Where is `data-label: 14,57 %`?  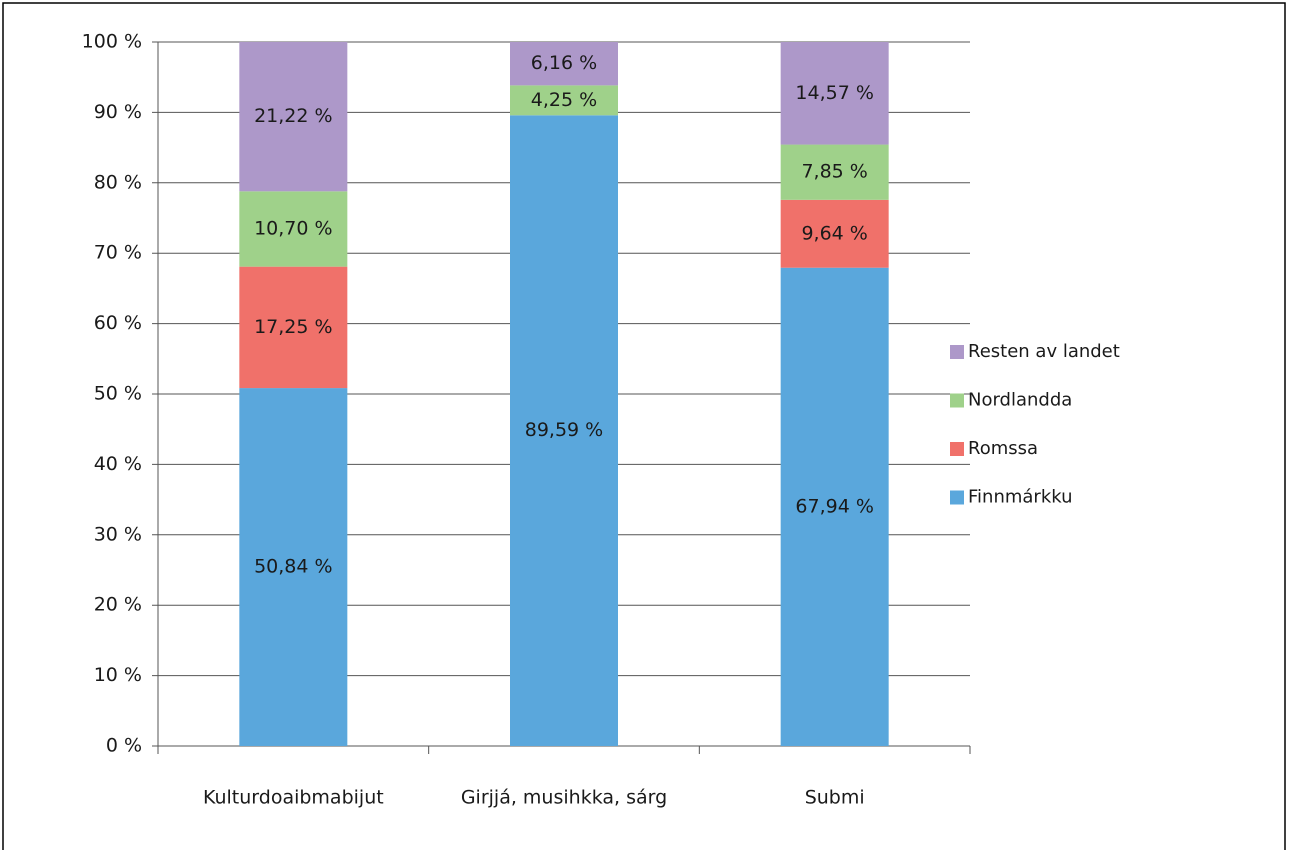 data-label: 14,57 % is located at coordinates (834, 93).